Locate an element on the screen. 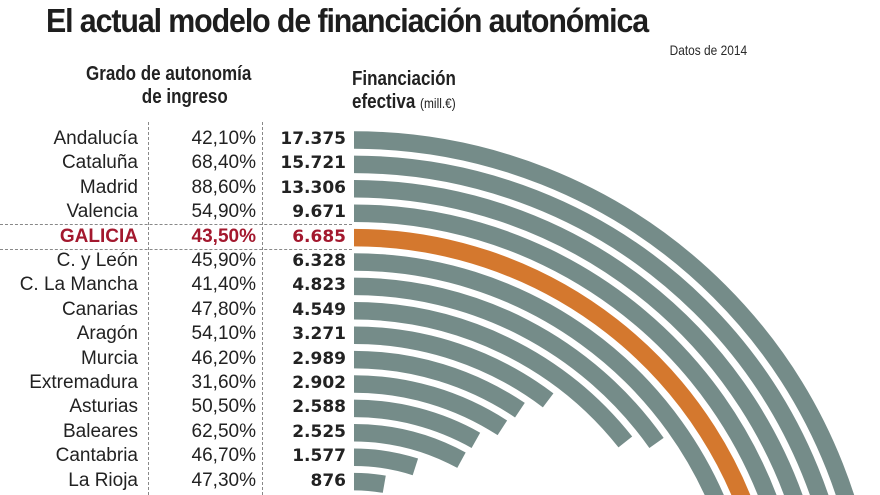 The width and height of the screenshot is (880, 495). chart-subtitle: Datos de 2014 is located at coordinates (708, 50).